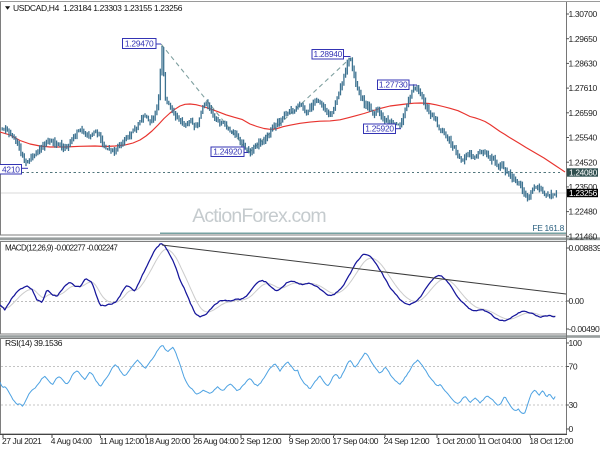 This screenshot has width=600, height=450. Describe the element at coordinates (500, 441) in the screenshot. I see `svg-text: 11 Oct 04:00` at that location.